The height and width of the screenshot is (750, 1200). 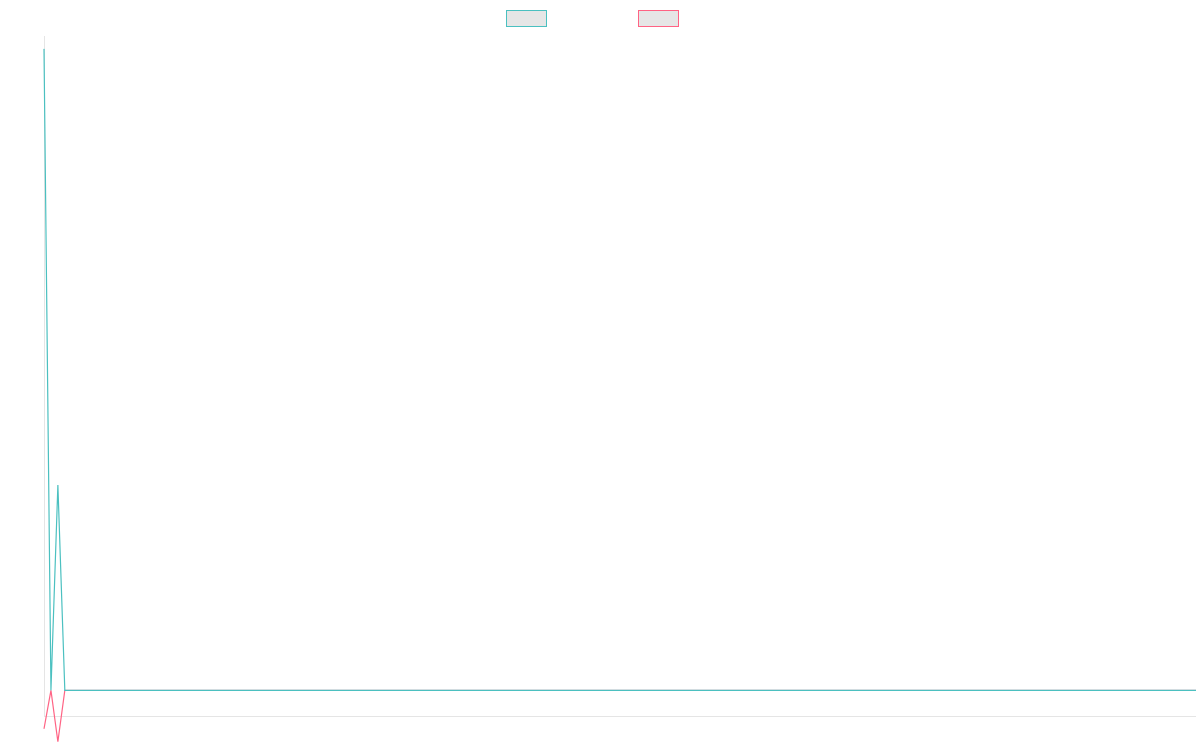 I want to click on legend, so click(x=592, y=18).